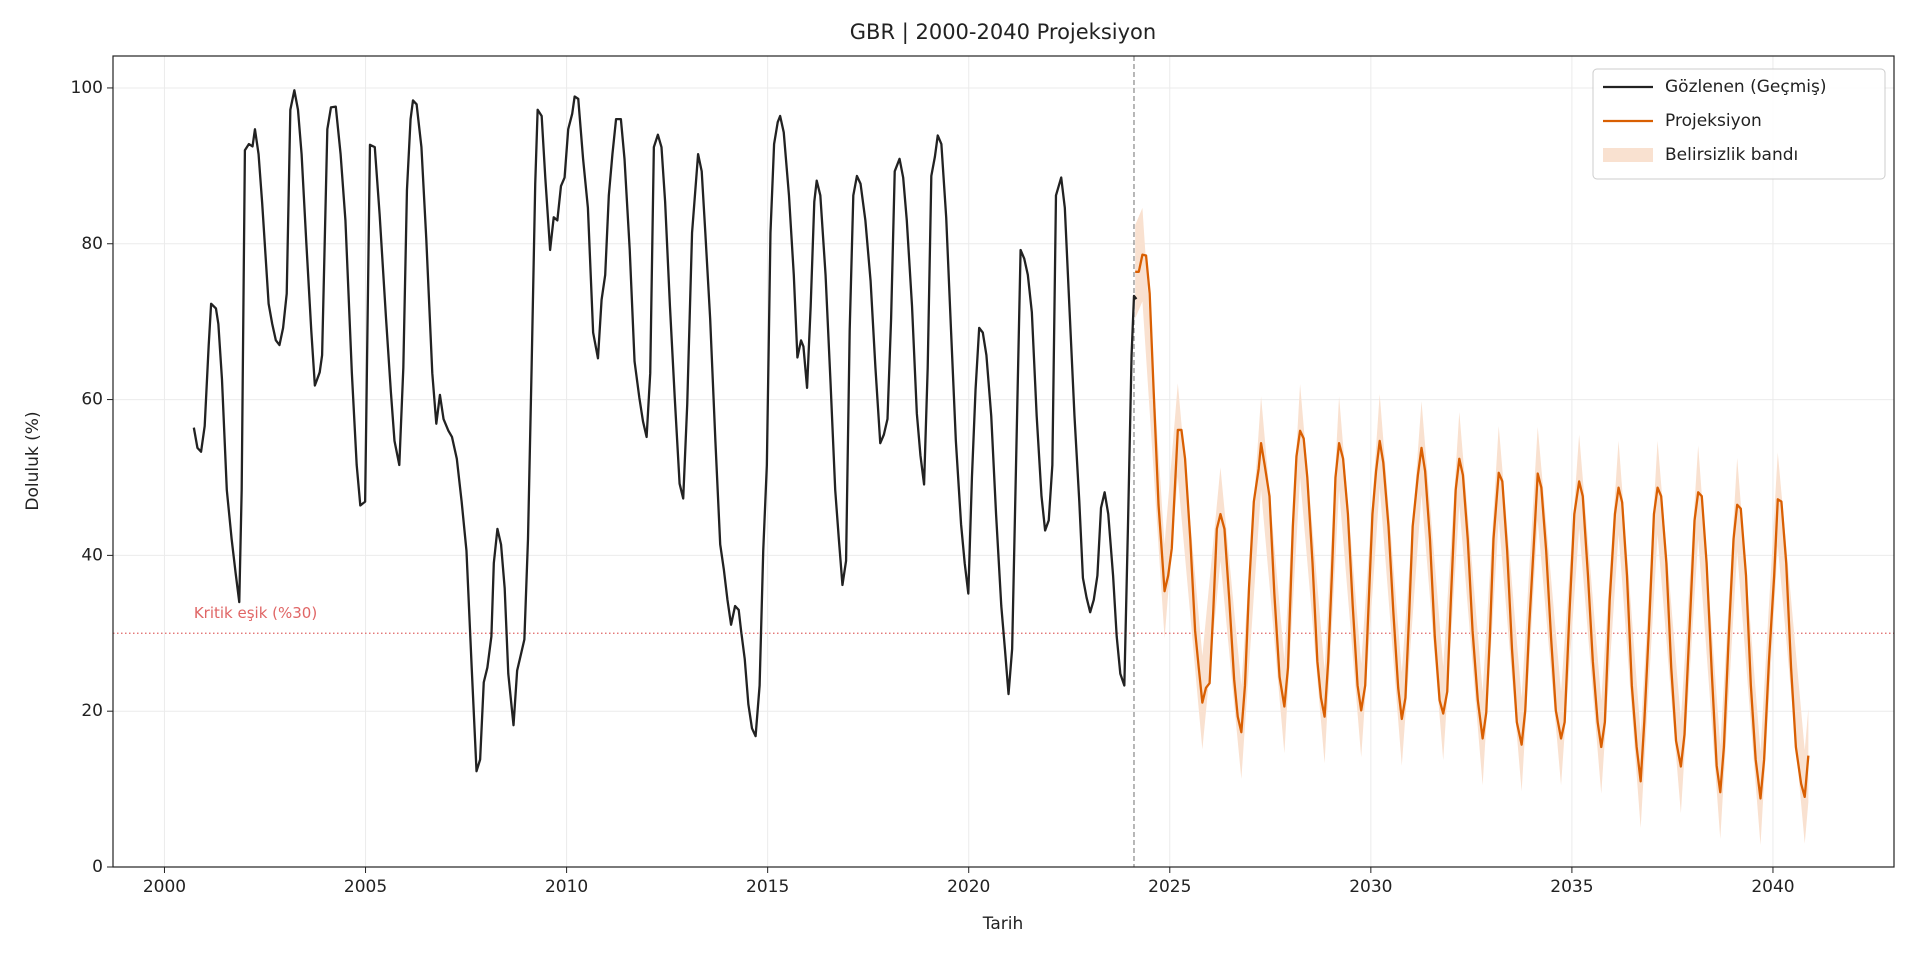 Image resolution: width=1920 pixels, height=960 pixels. I want to click on x-tick-label: 2010, so click(566, 887).